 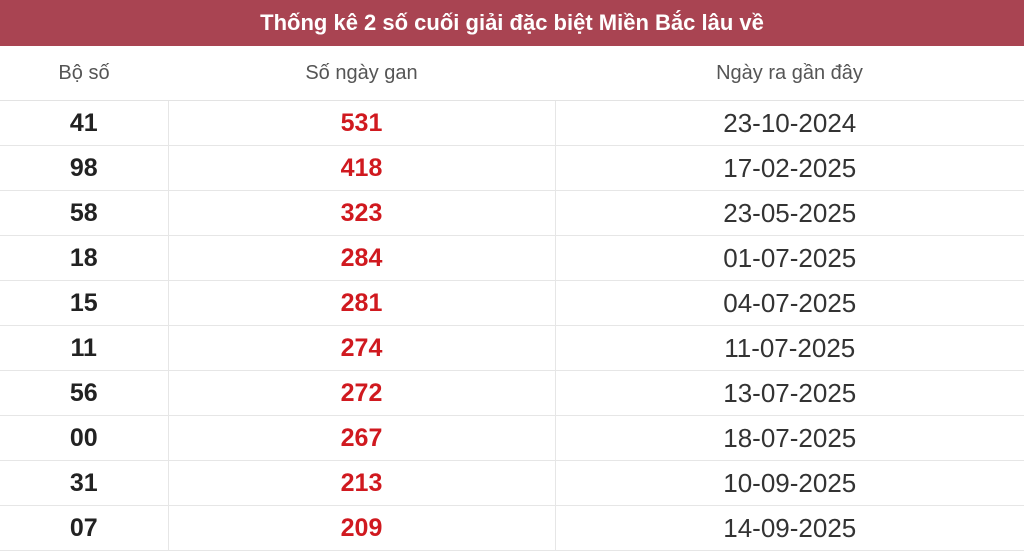 I want to click on ngay-ra-cell: 13-07-2025, so click(x=789, y=393).